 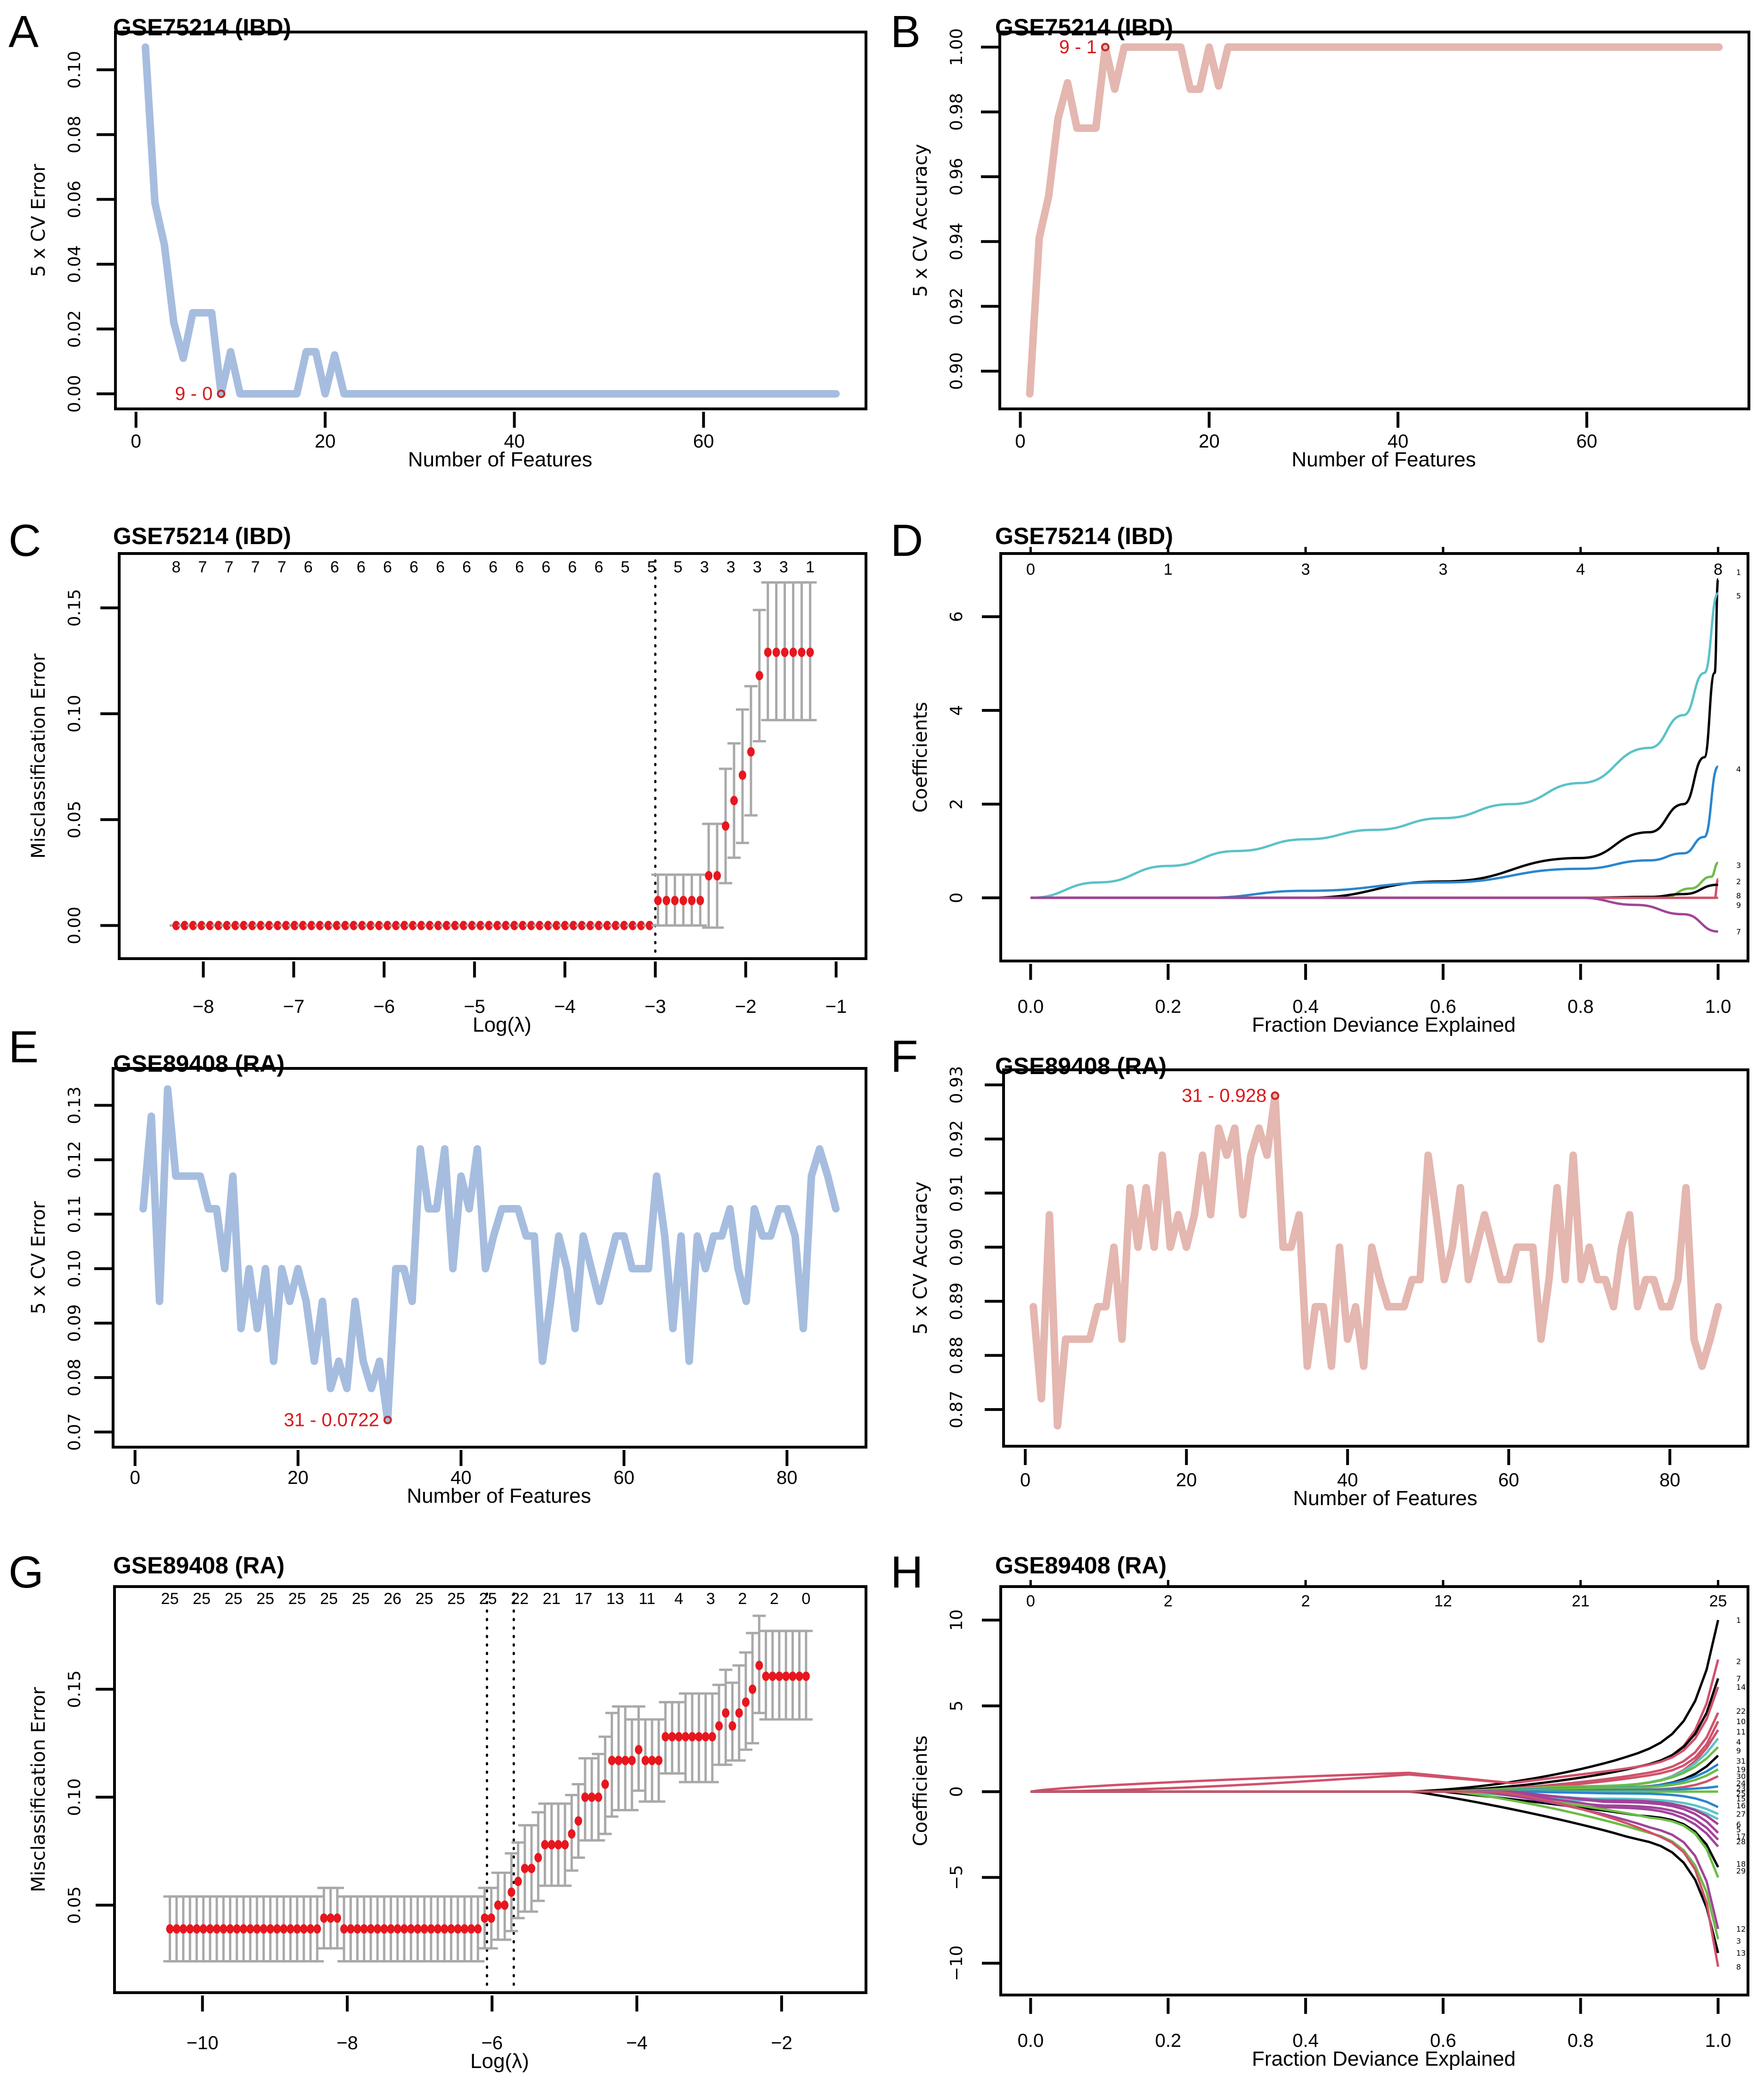 What do you see at coordinates (502, 1024) in the screenshot?
I see `x-axis-label: Log(λ)` at bounding box center [502, 1024].